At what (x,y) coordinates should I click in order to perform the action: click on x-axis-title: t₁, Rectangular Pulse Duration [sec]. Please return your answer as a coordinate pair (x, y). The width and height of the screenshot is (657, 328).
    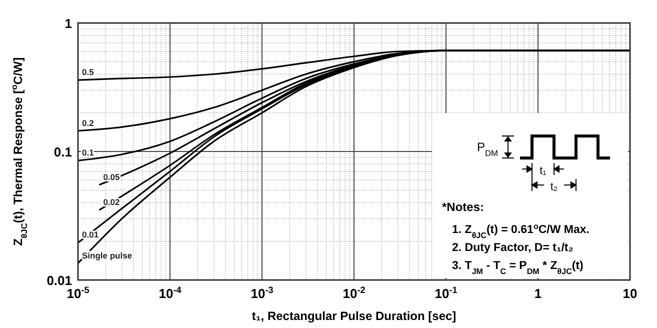
    Looking at the image, I should click on (354, 316).